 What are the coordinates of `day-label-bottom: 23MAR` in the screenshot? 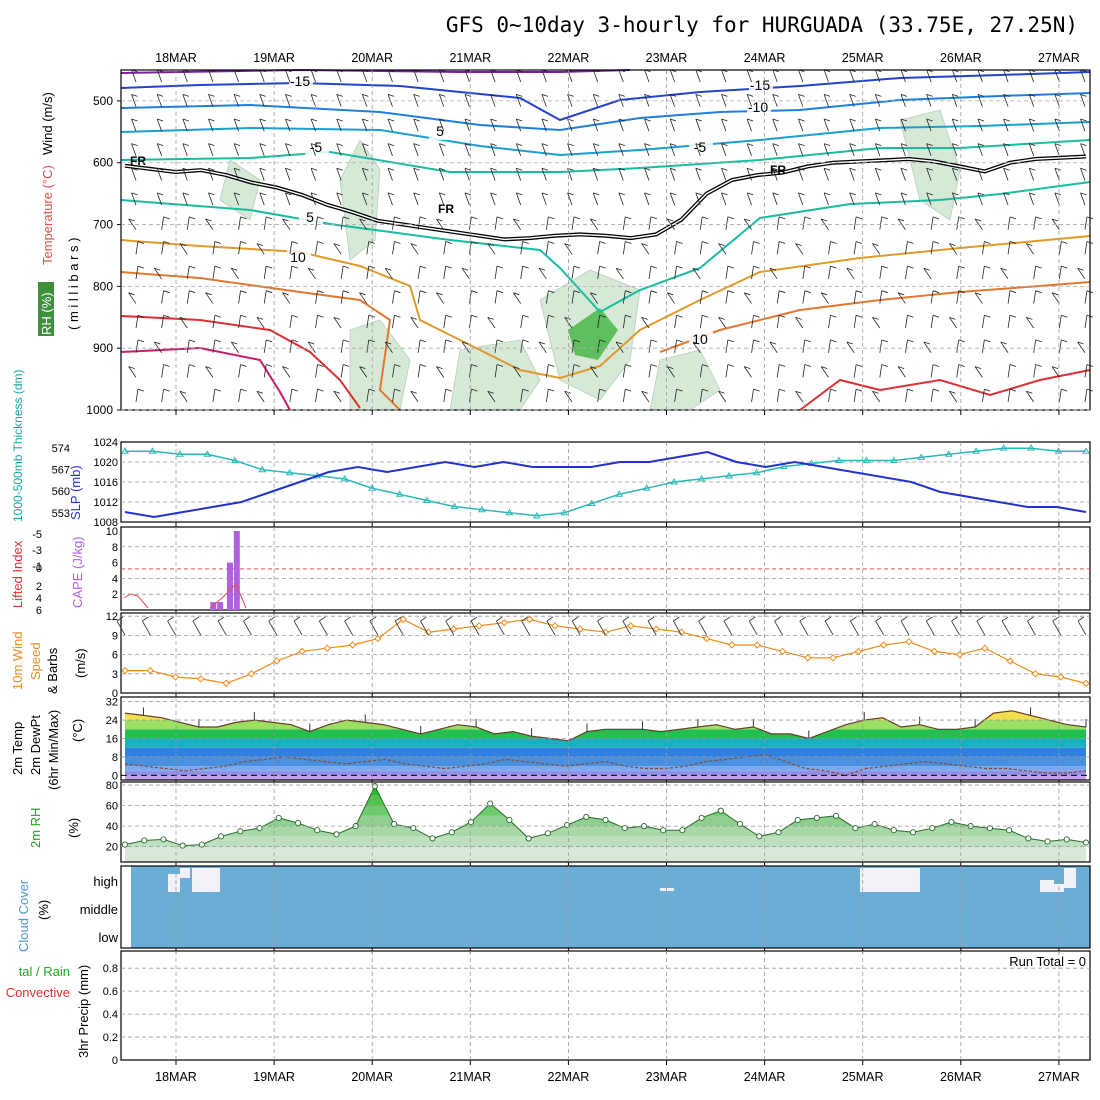 It's located at (667, 1077).